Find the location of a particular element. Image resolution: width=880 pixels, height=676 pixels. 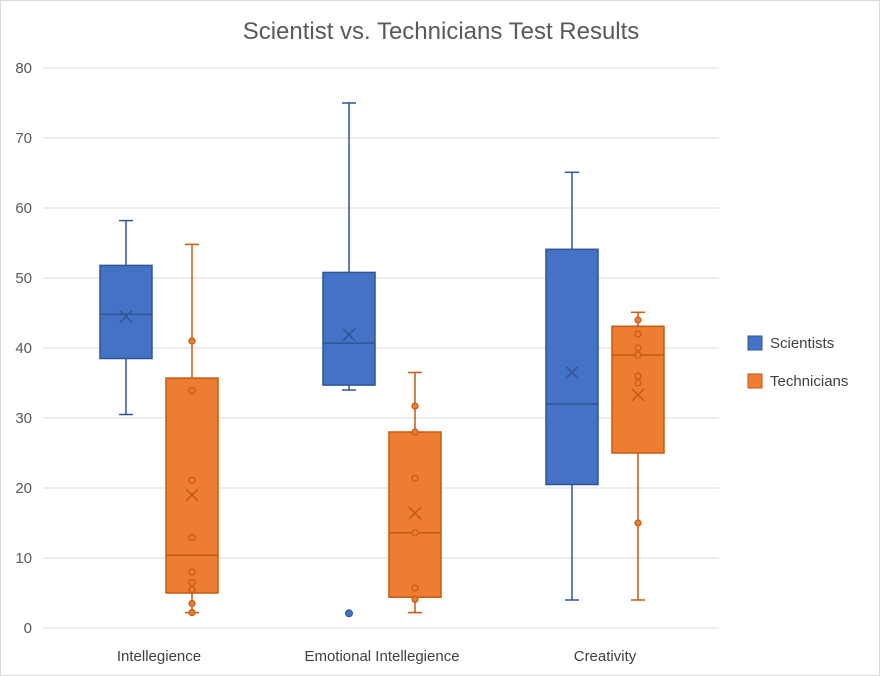

y-axis-ticks: 0 10 20 30 40 50 60 70 80 is located at coordinates (23, 348).